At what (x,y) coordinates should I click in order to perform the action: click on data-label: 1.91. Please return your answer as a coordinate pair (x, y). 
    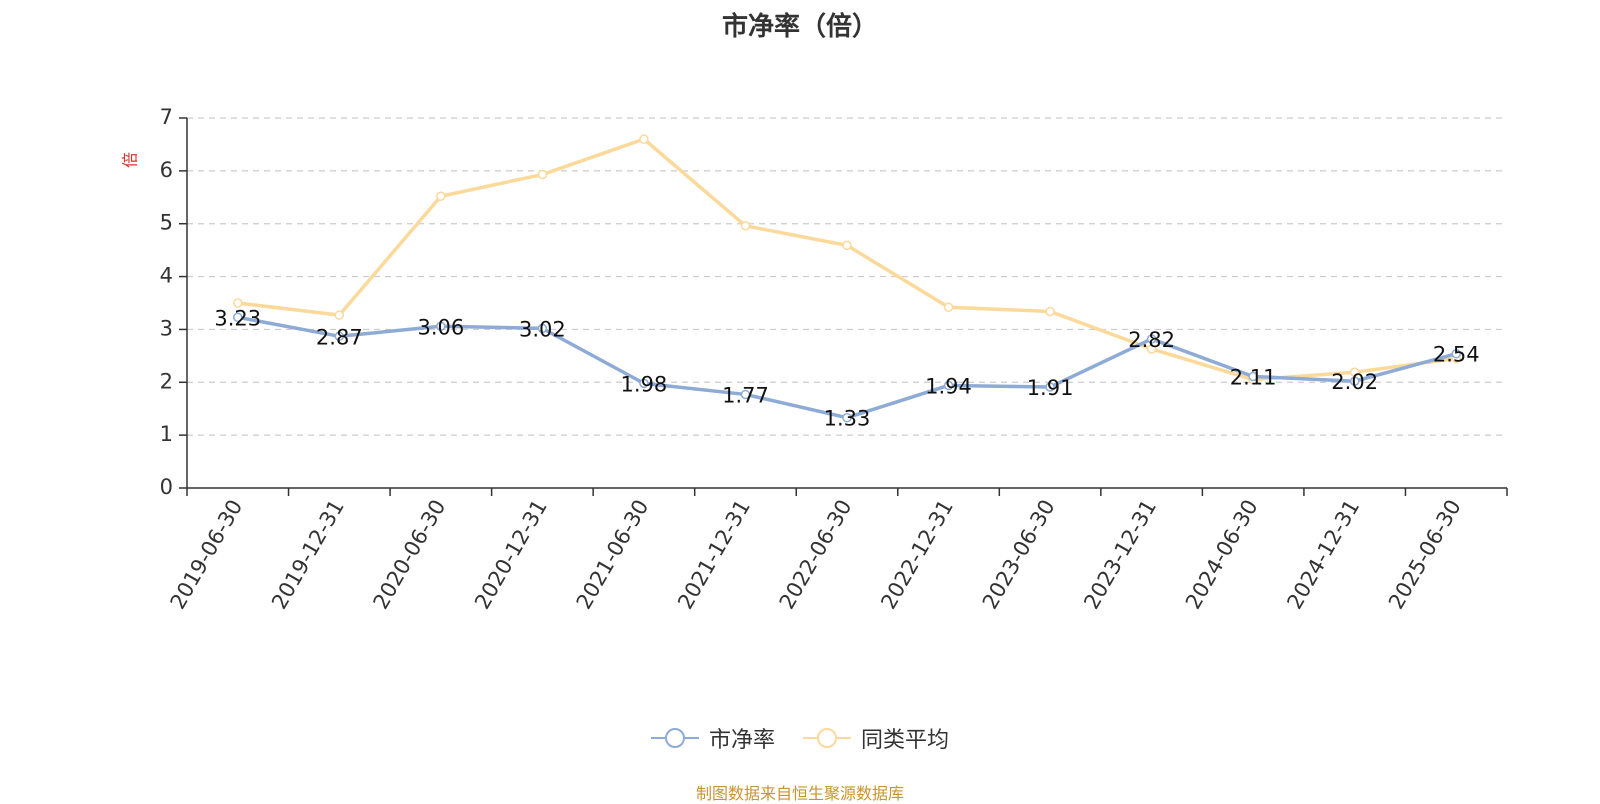
    Looking at the image, I should click on (1050, 388).